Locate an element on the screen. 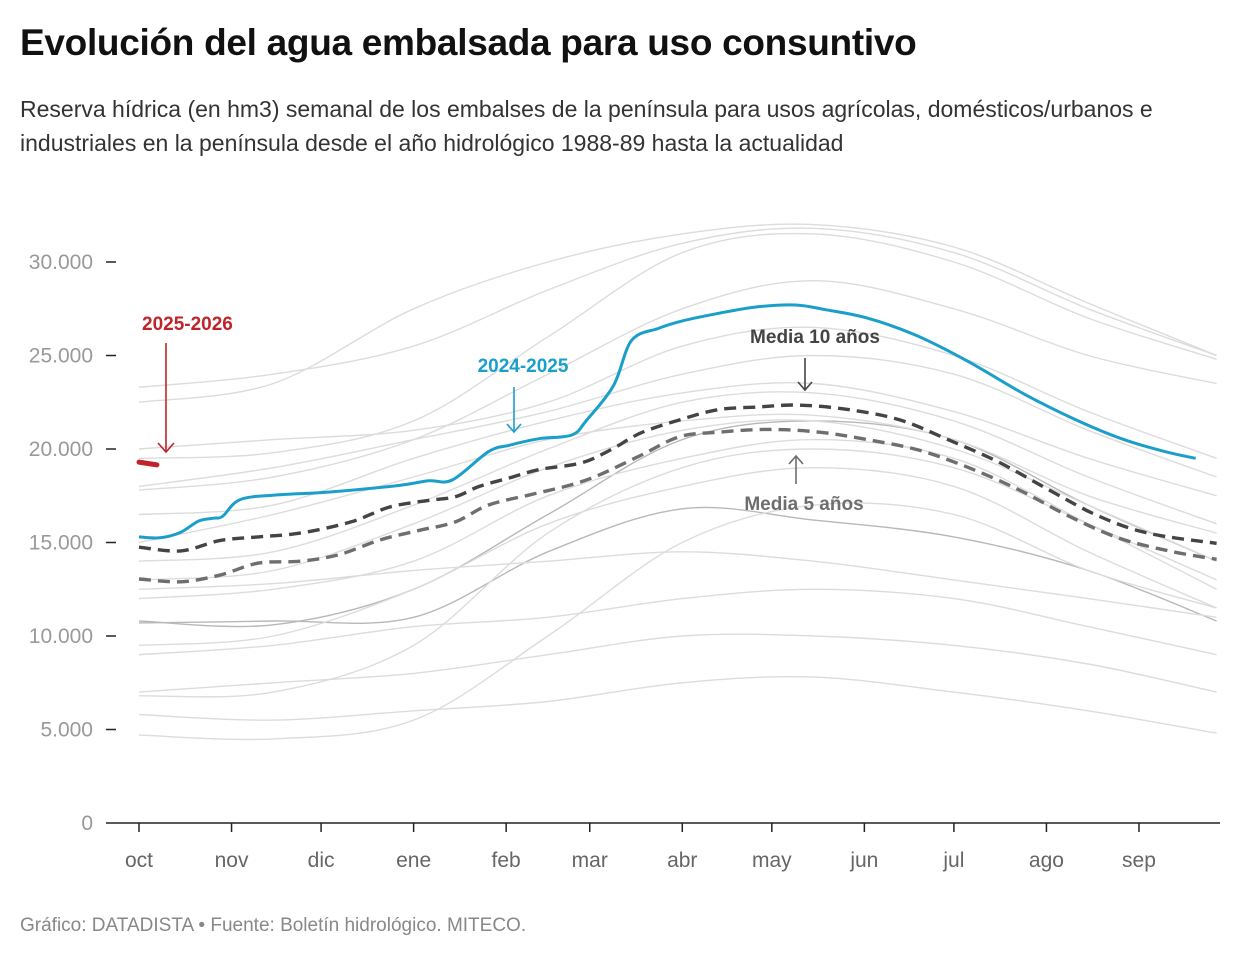 The image size is (1240, 960). x-tick-label: sep is located at coordinates (1139, 860).